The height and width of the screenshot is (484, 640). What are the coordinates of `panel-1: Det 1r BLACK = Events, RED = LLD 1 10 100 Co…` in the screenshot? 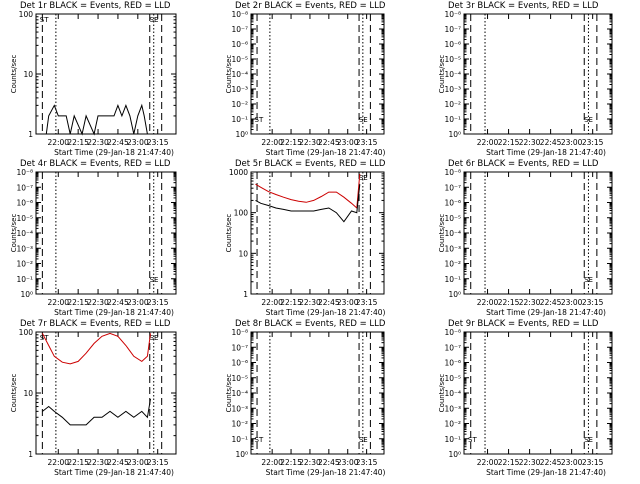 It's located at (93, 79).